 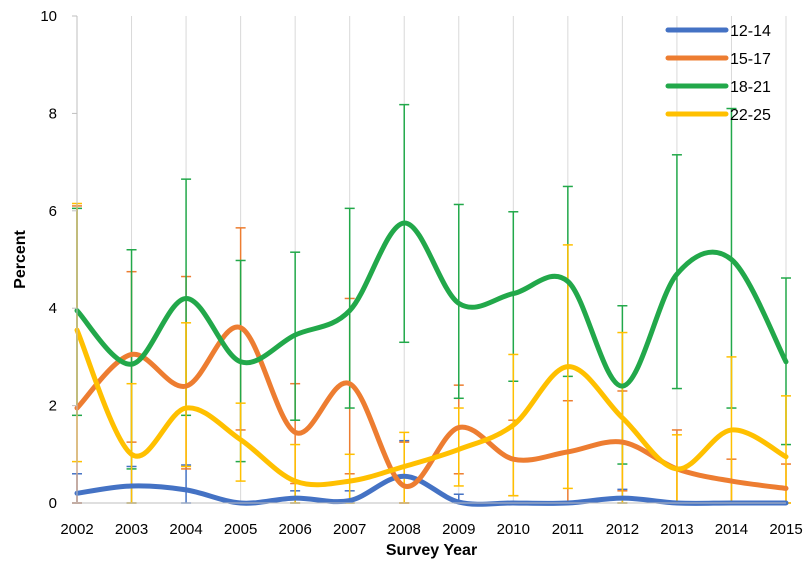 What do you see at coordinates (785, 529) in the screenshot?
I see `x-tick-label: 2015` at bounding box center [785, 529].